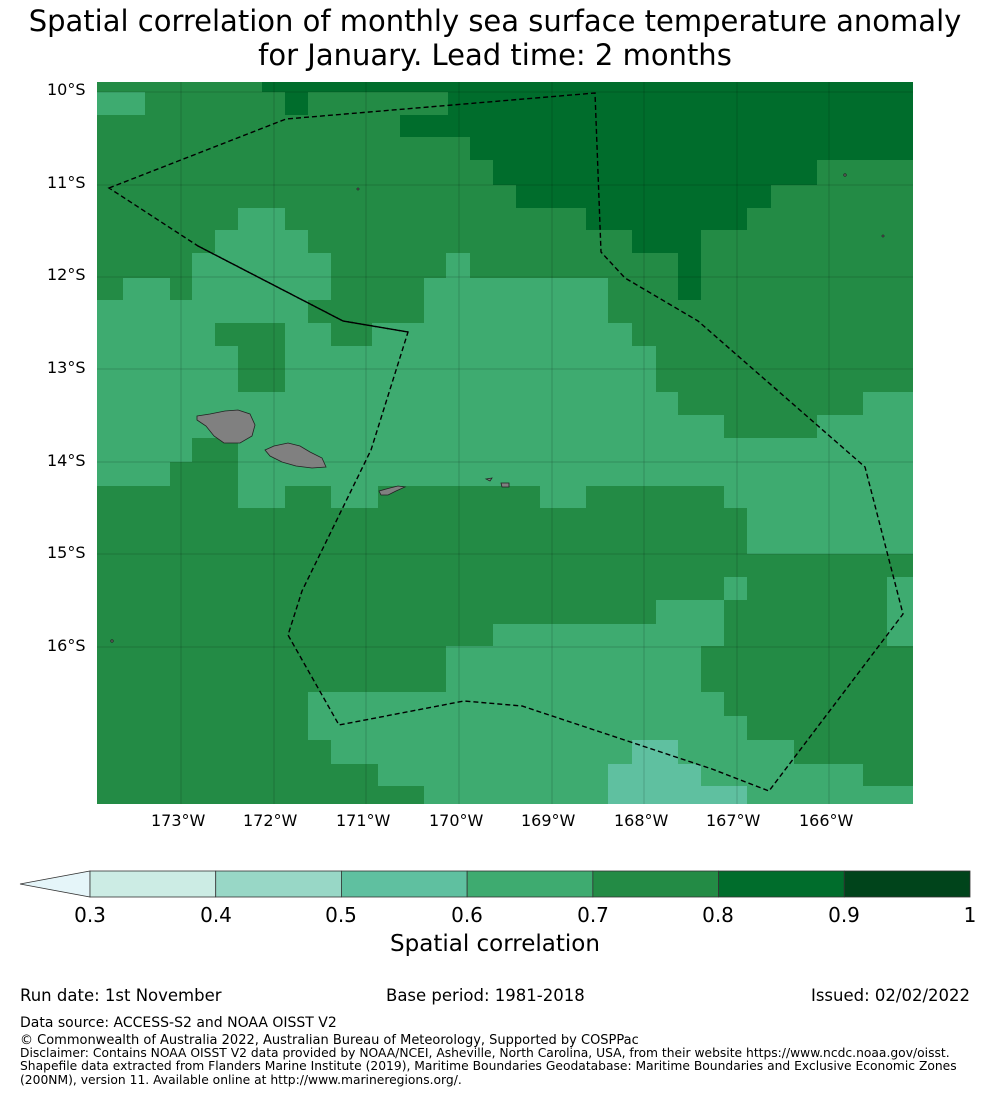 The image size is (990, 1095). I want to click on colorbar-bins, so click(530, 884).